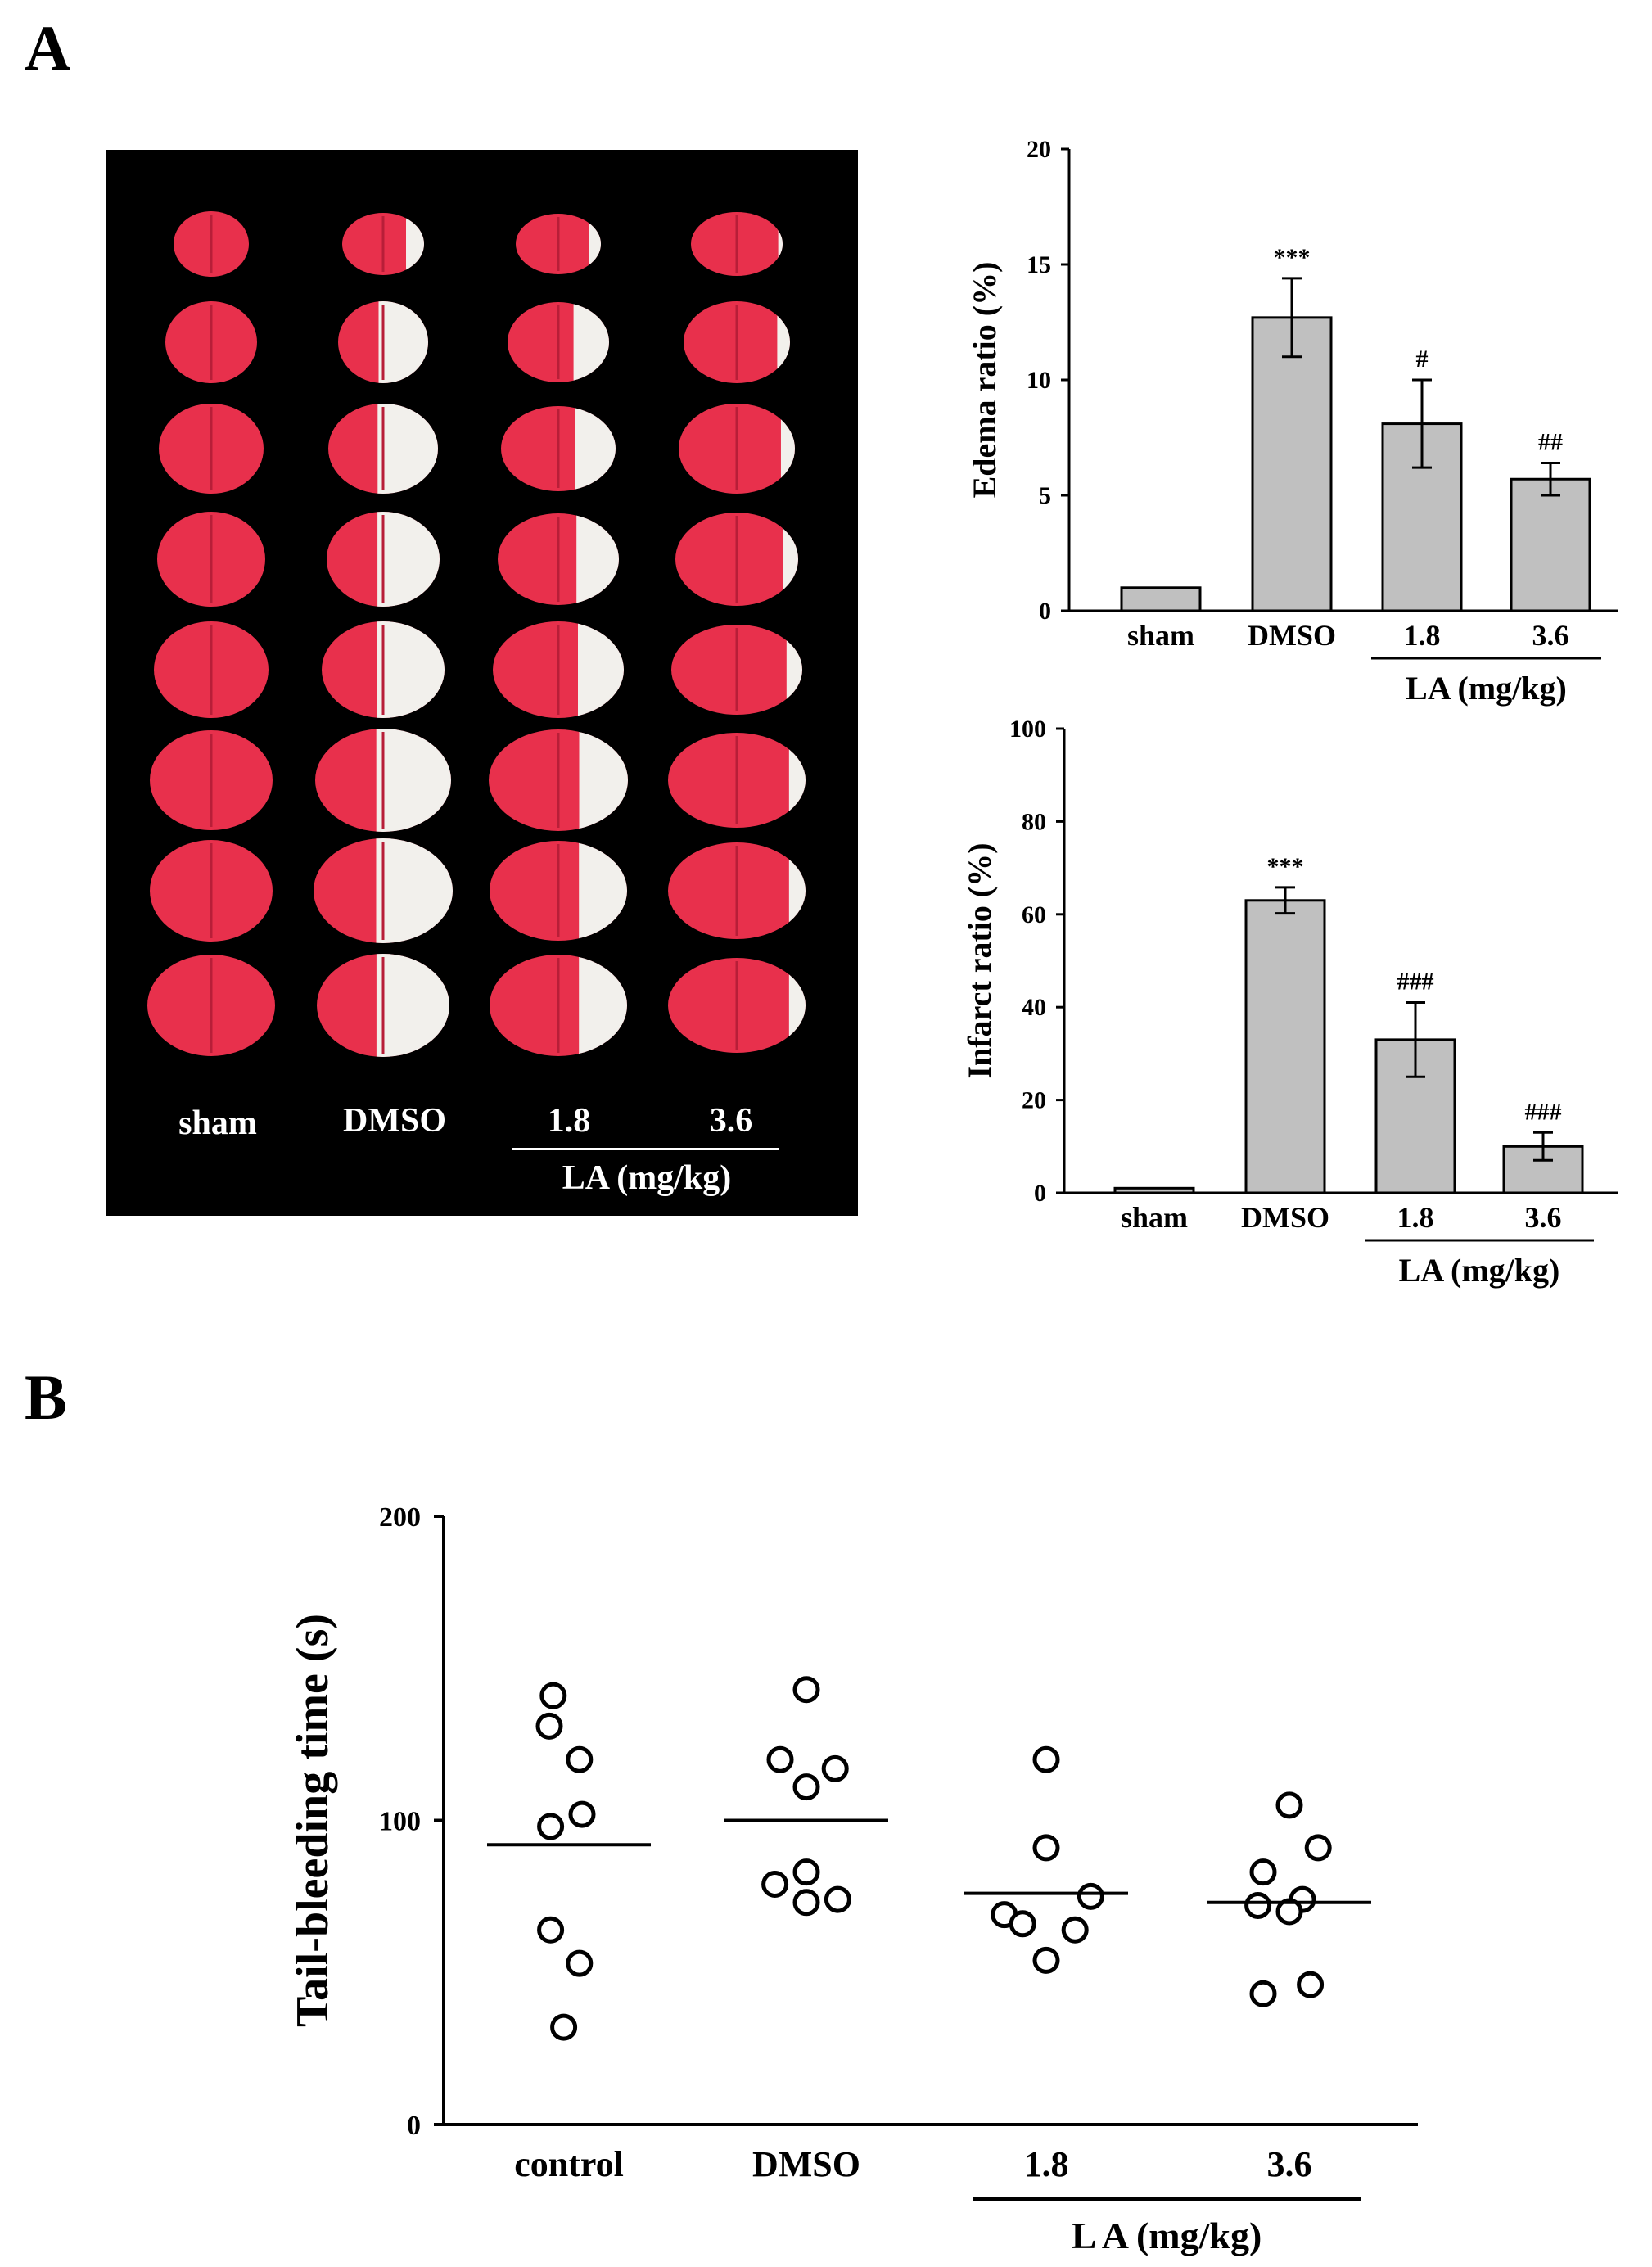 This screenshot has height=2267, width=1652. What do you see at coordinates (569, 1121) in the screenshot?
I see `photo-label-1-8: 1.8` at bounding box center [569, 1121].